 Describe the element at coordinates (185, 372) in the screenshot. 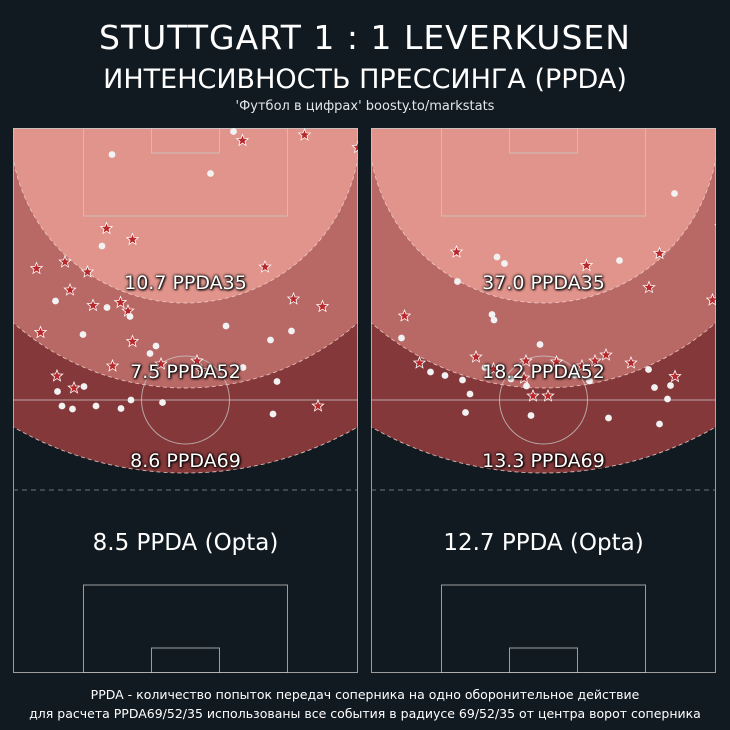

I see `zone-label-ppda52: 7.5 PPDA52` at that location.